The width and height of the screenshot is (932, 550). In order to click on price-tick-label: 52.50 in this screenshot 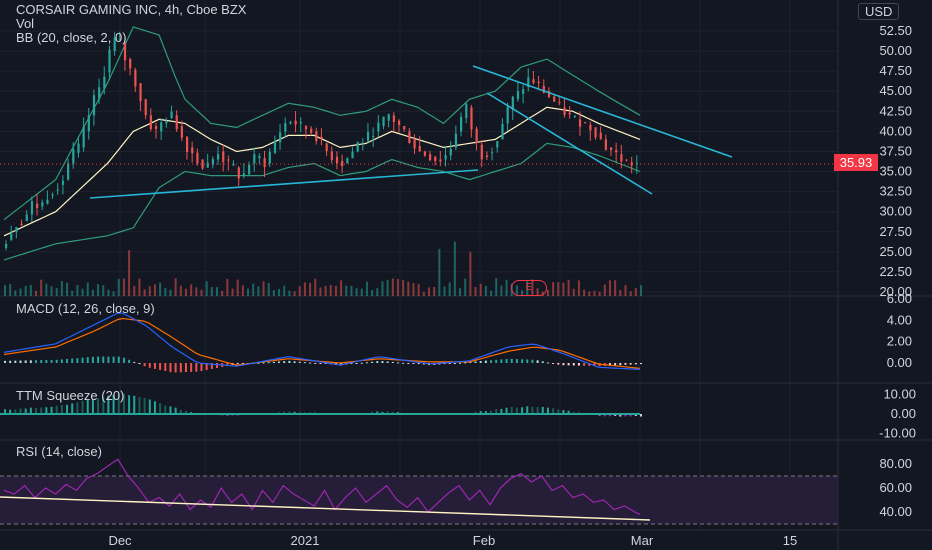, I will do `click(895, 30)`.